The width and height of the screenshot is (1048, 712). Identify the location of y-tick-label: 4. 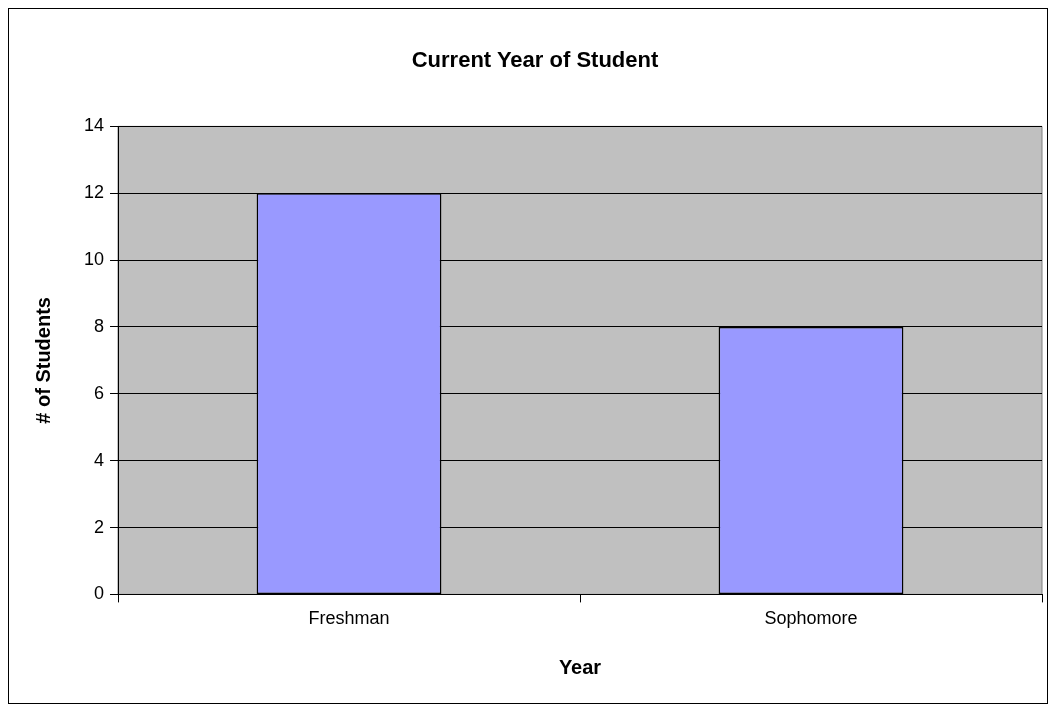
(99, 459).